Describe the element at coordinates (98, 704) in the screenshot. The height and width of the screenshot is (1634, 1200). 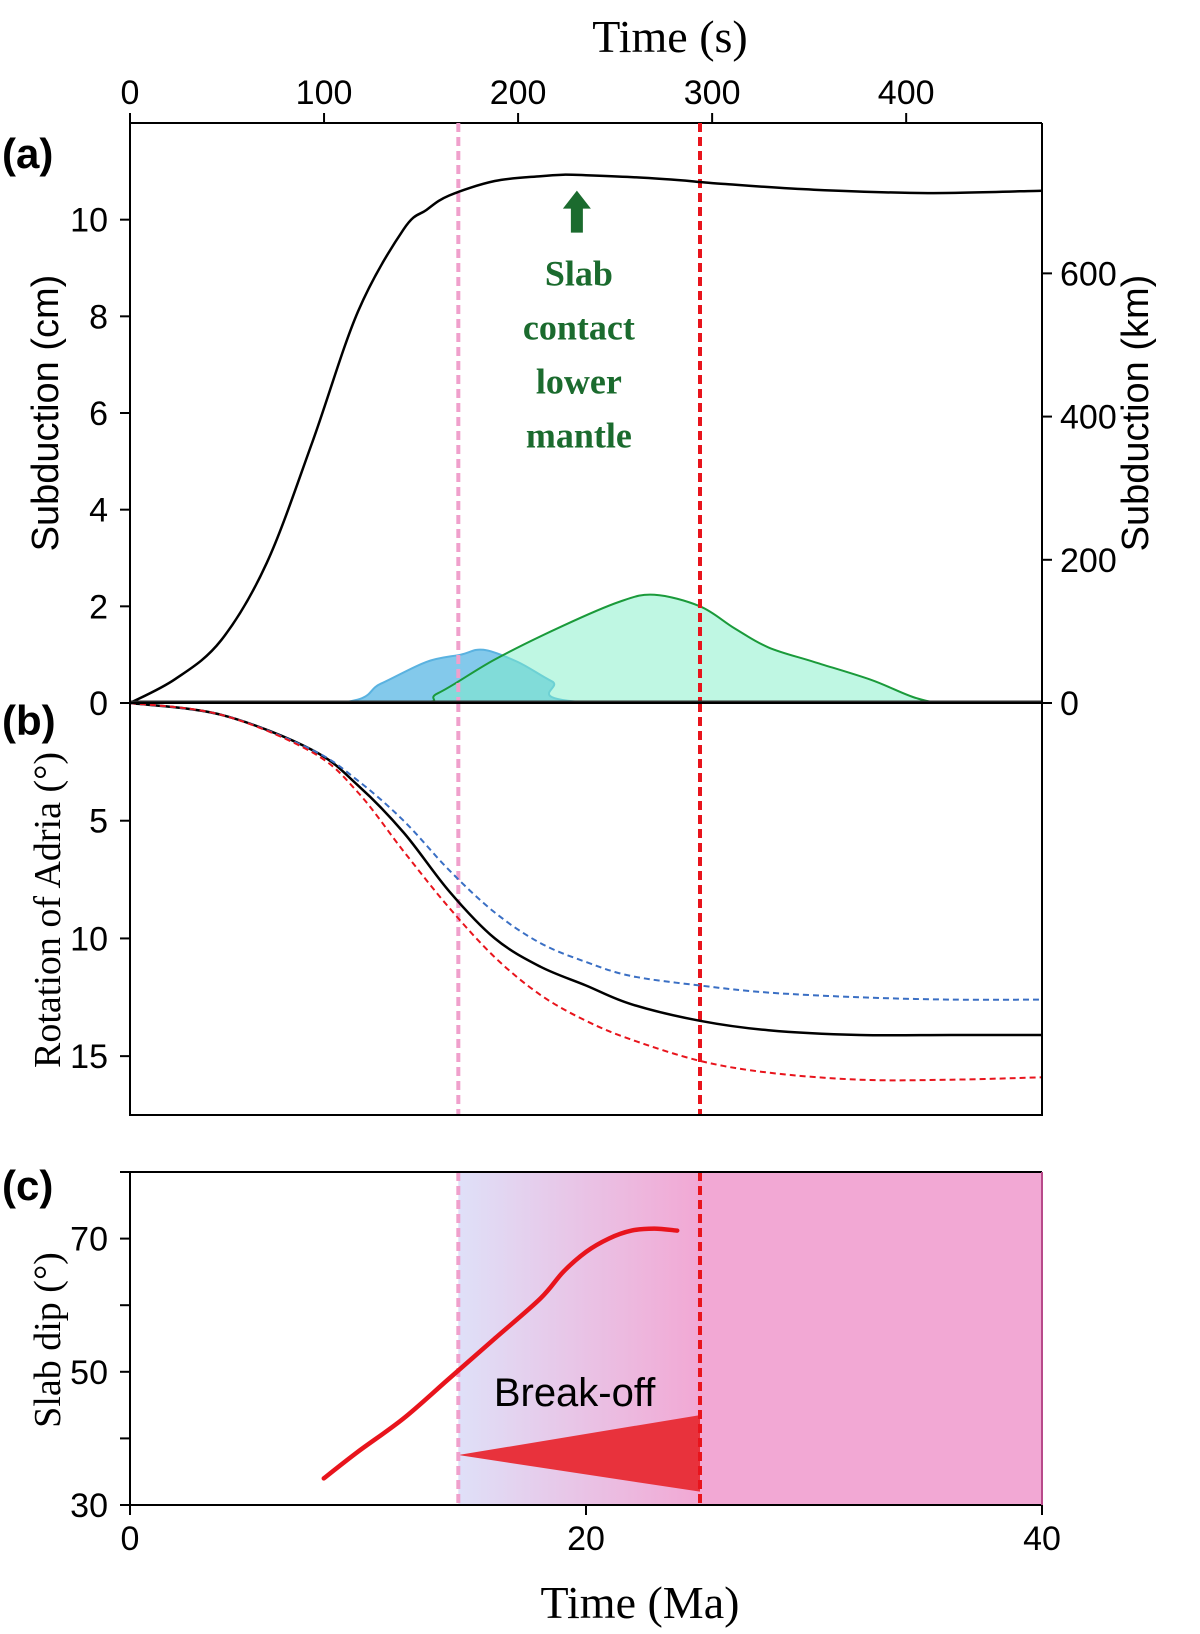
I see `left-tick-label: 0` at that location.